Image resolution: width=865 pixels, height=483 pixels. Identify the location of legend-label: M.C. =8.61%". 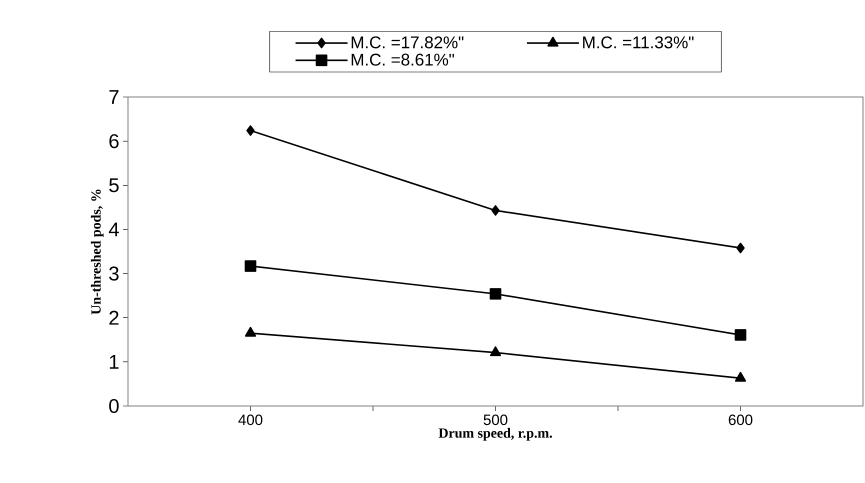
(403, 60).